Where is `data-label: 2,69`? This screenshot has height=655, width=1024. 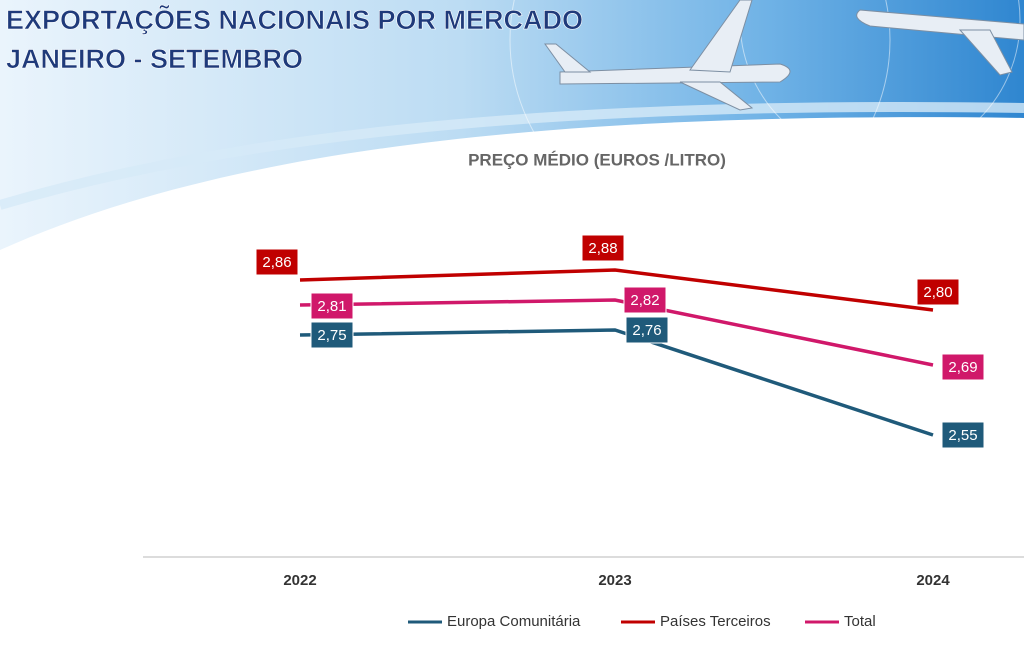
data-label: 2,69 is located at coordinates (962, 367).